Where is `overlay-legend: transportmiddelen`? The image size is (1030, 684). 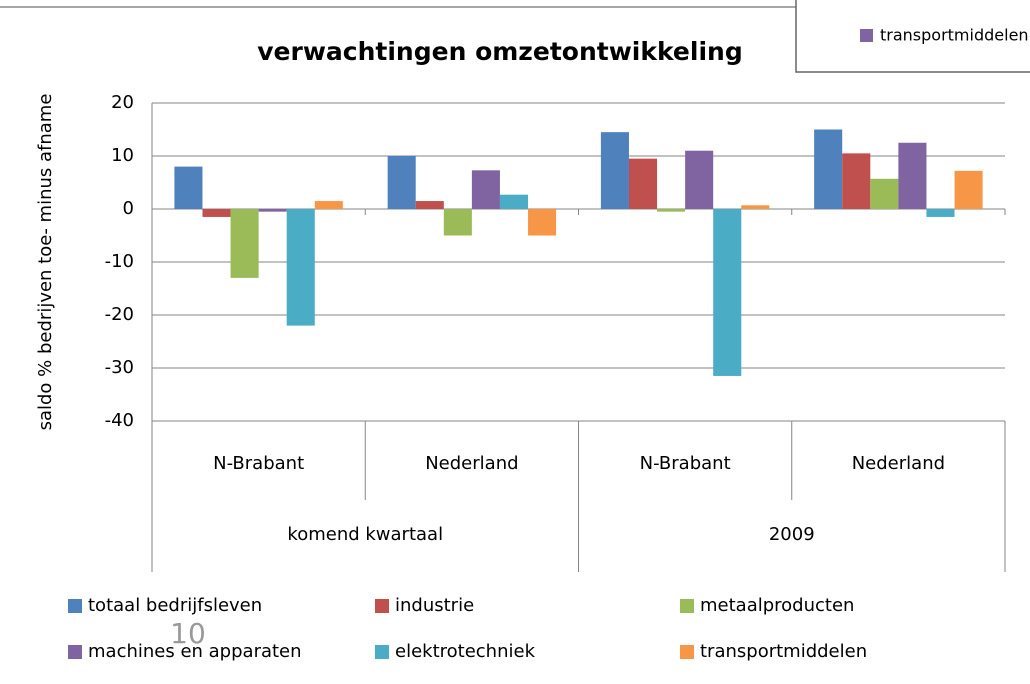
overlay-legend: transportmiddelen is located at coordinates (912, 36).